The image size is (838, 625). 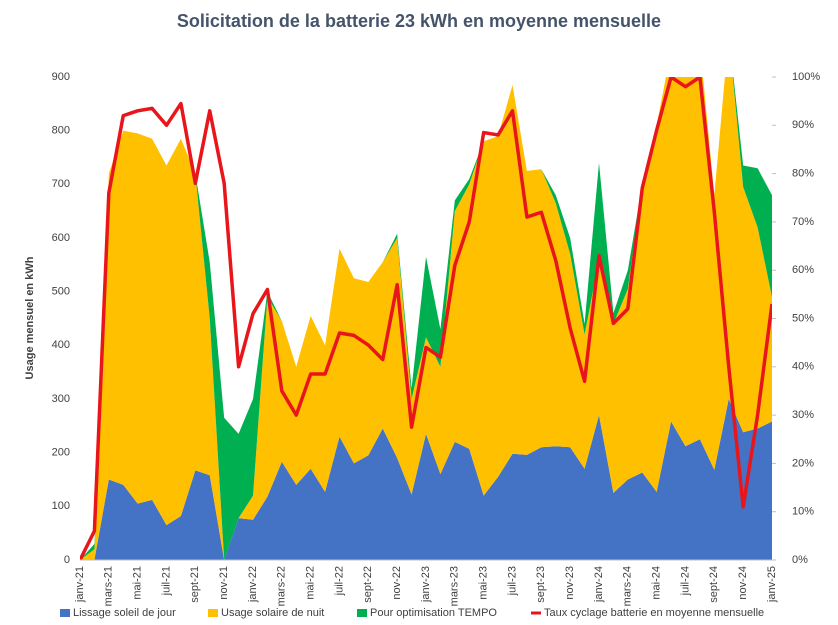 I want to click on x-tick-label: juil-22, so click(x=339, y=581).